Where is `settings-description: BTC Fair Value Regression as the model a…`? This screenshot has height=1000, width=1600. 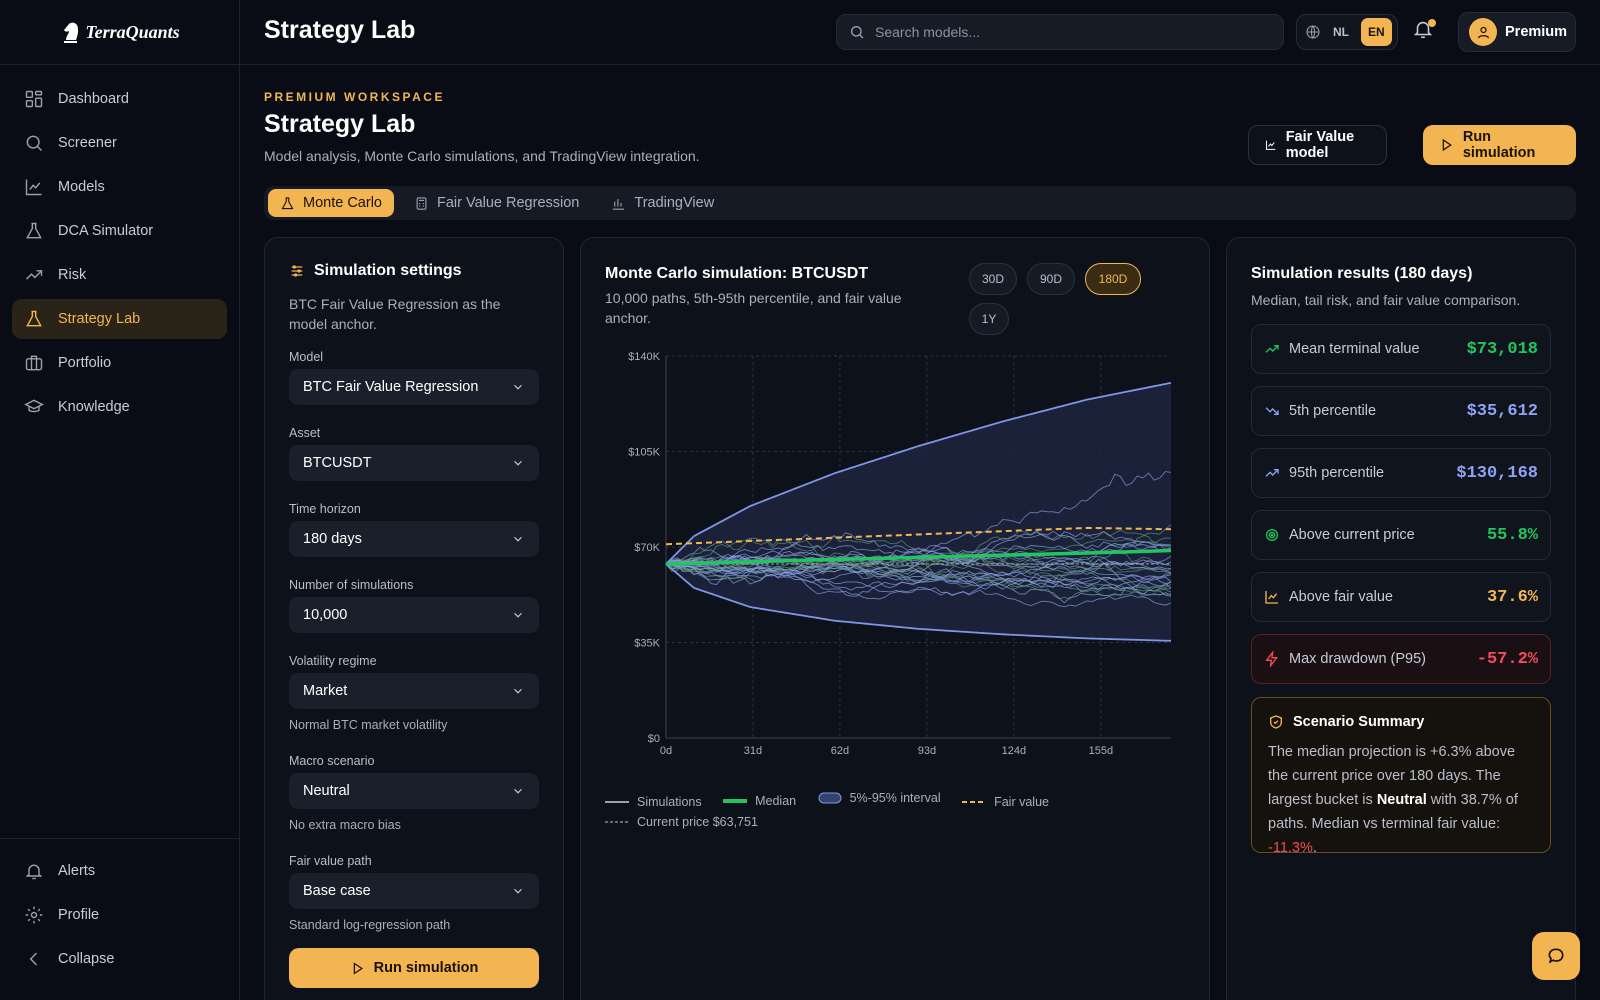
settings-description: BTC Fair Value Regression as the model a… is located at coordinates (395, 314).